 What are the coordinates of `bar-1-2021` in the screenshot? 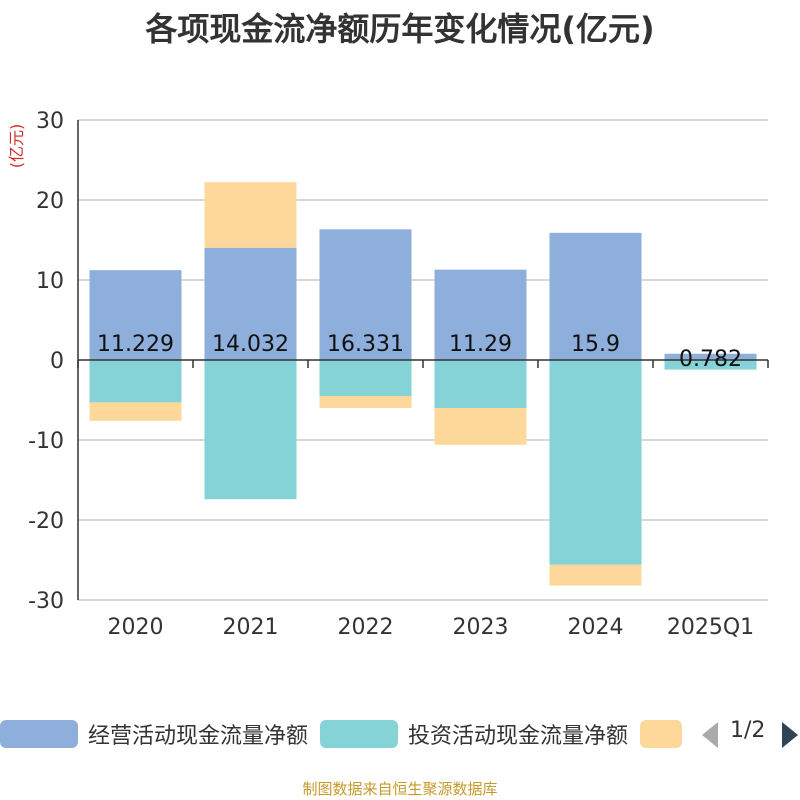 It's located at (250, 430).